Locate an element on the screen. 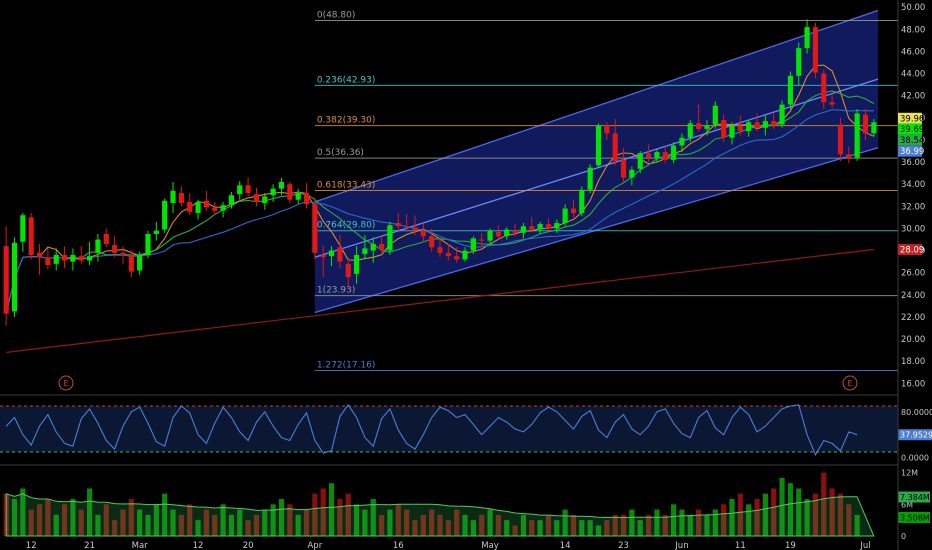 The width and height of the screenshot is (932, 550). volume-tick-label: 6M is located at coordinates (907, 504).